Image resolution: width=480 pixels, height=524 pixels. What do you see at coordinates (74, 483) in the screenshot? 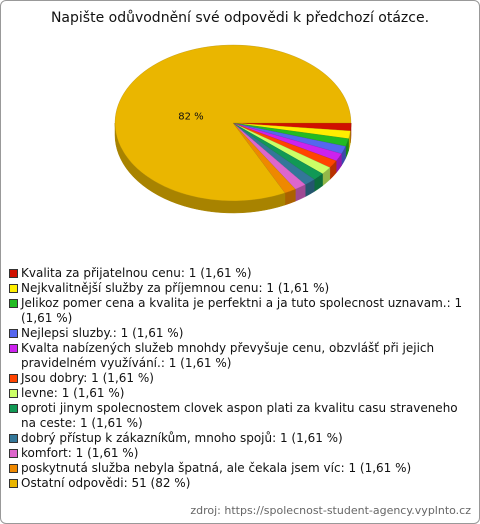
I see `legend-label: Ostatní odpovědi:` at bounding box center [74, 483].